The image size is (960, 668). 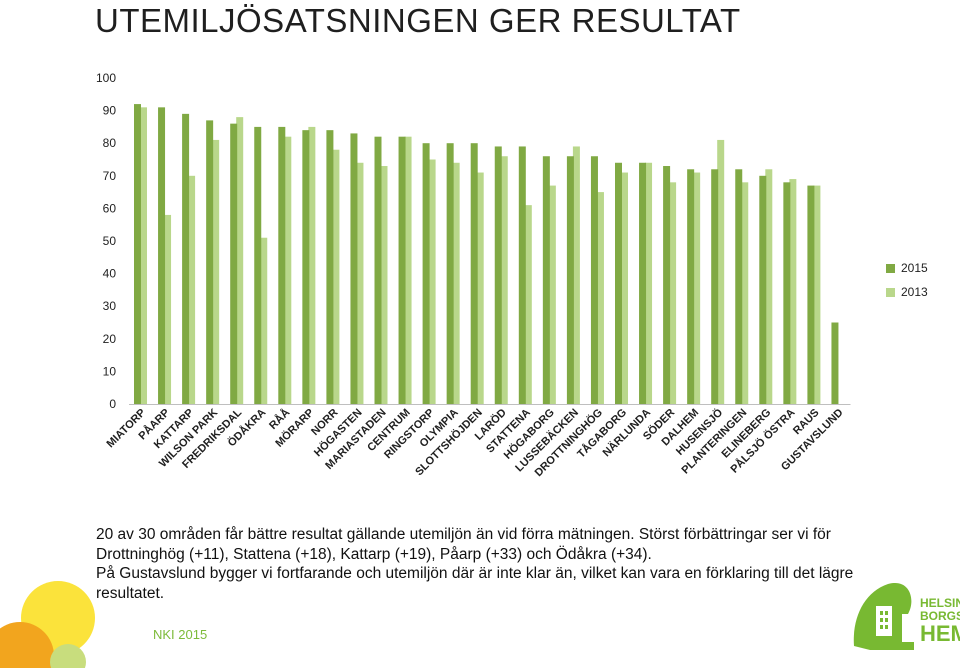 What do you see at coordinates (112, 404) in the screenshot?
I see `y-tick-label: 0` at bounding box center [112, 404].